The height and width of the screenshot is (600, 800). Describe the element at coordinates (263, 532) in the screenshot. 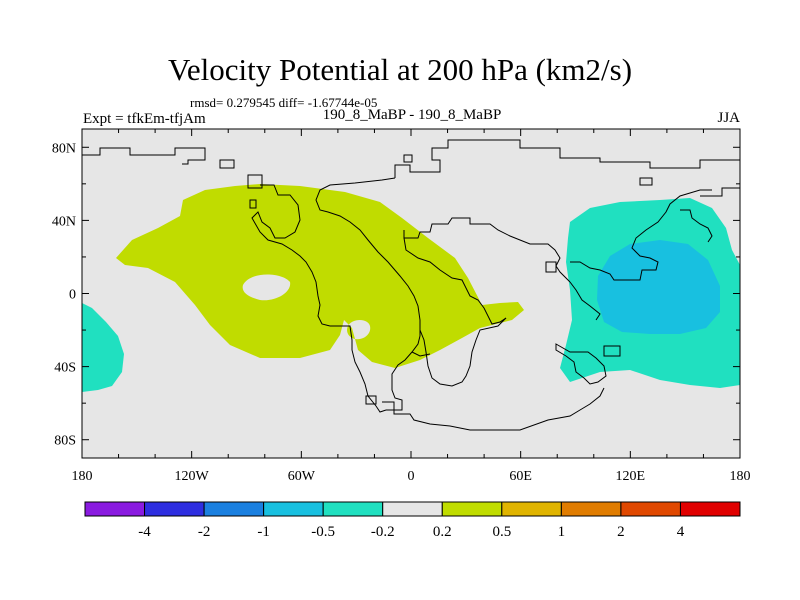

I see `colorbar-label: -1` at that location.